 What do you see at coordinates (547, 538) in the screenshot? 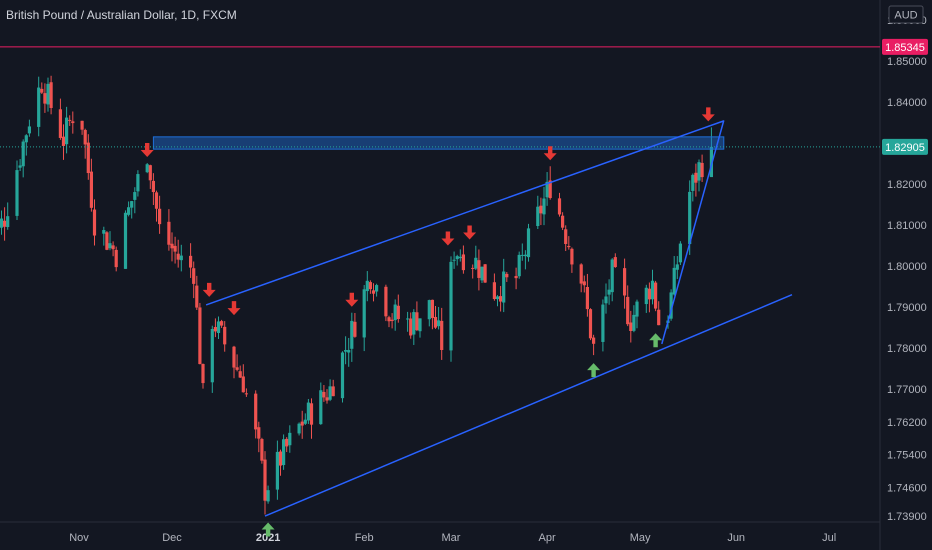
I see `x-tick-label: Apr` at bounding box center [547, 538].